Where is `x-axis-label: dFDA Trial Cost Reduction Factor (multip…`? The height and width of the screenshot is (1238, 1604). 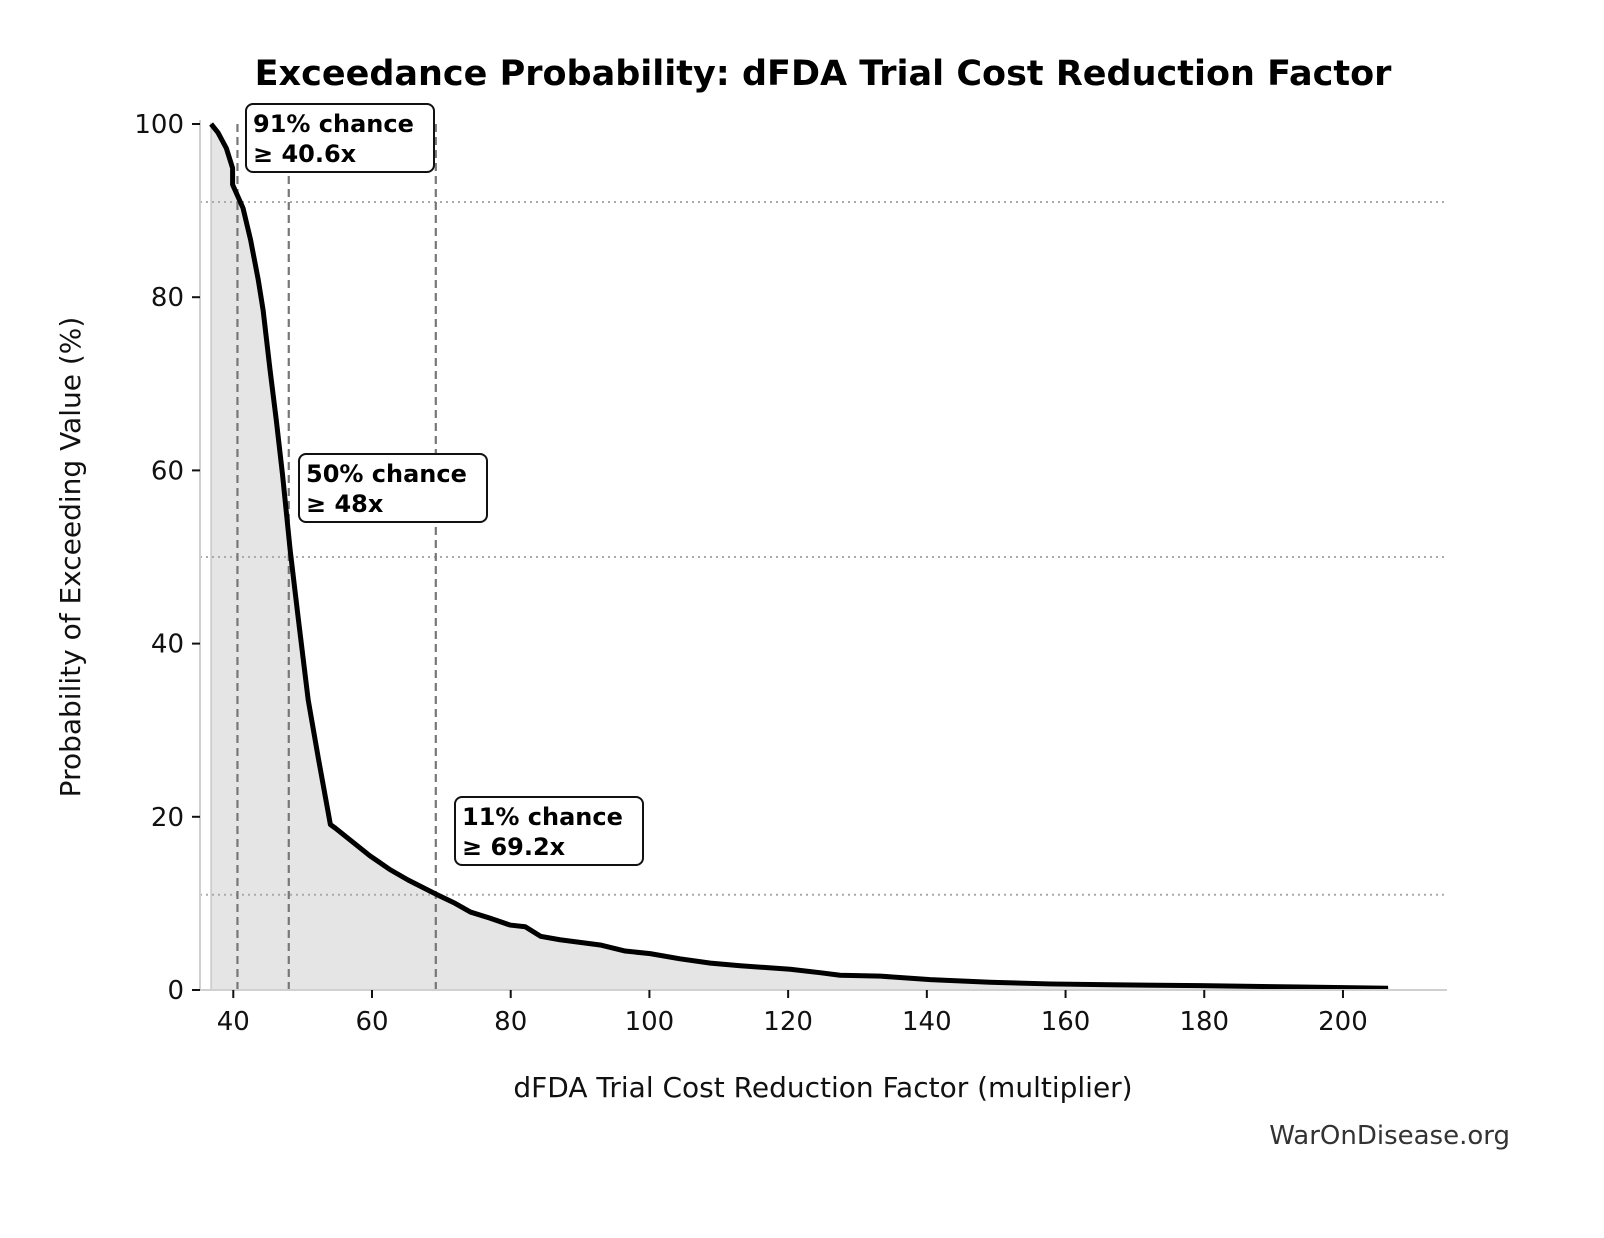
x-axis-label: dFDA Trial Cost Reduction Factor (multip… is located at coordinates (822, 1087).